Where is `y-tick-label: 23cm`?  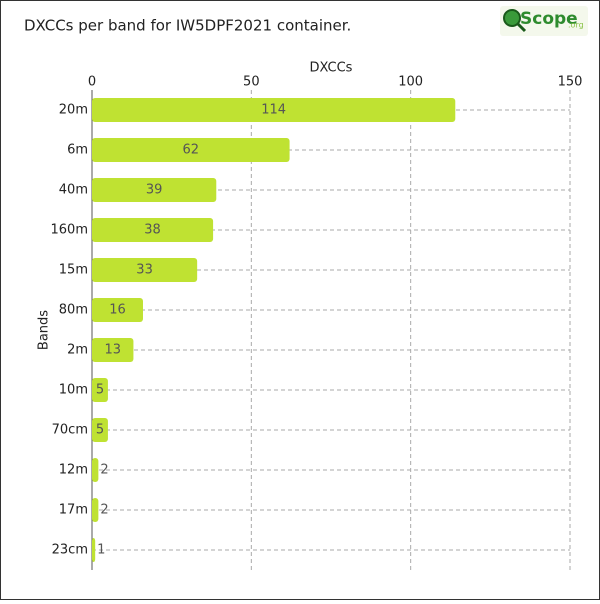 y-tick-label: 23cm is located at coordinates (70, 550).